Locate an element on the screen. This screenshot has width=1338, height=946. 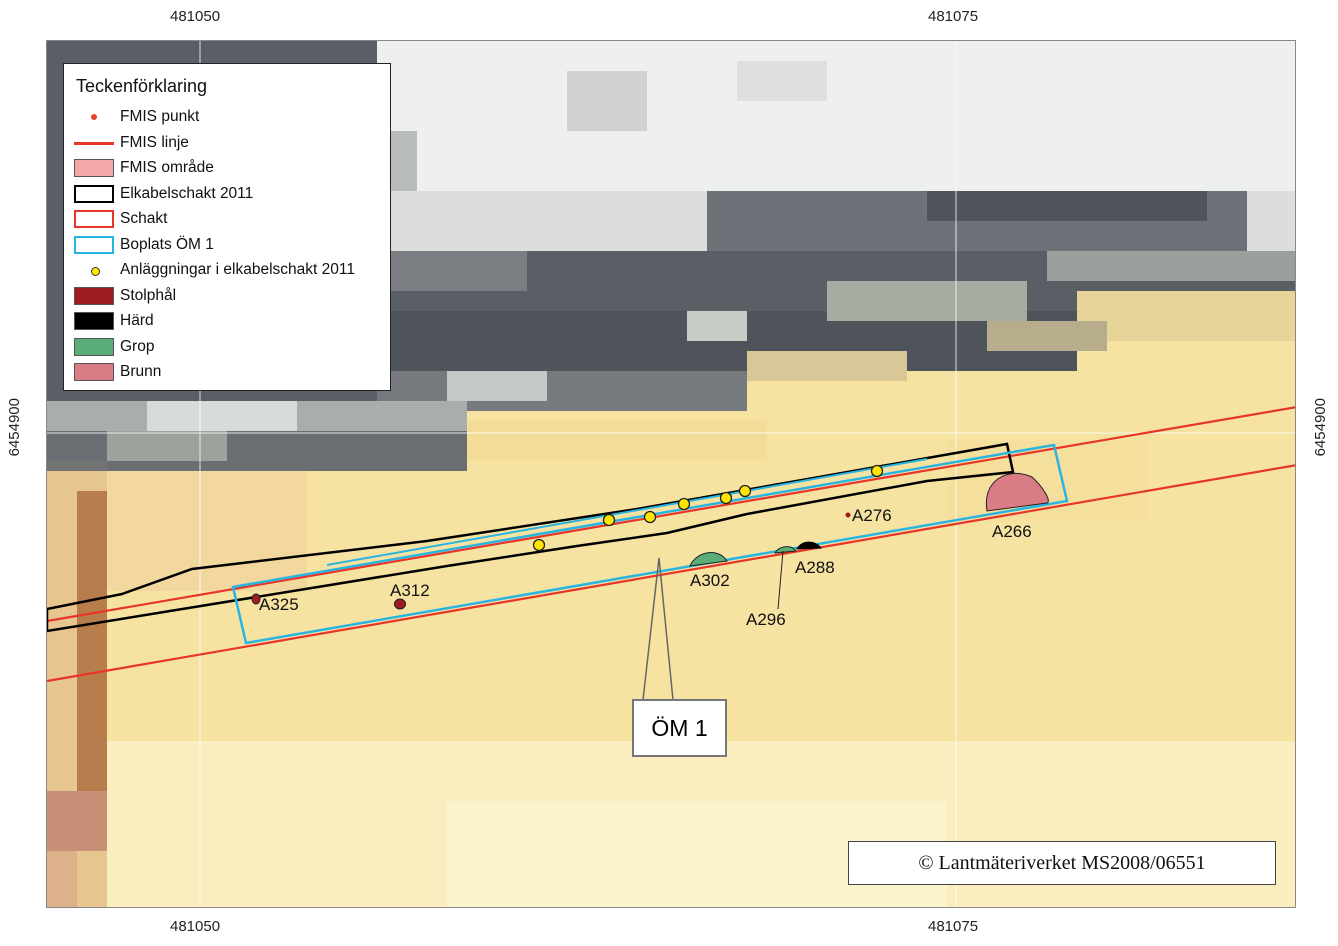
line-red-icon is located at coordinates (94, 143).